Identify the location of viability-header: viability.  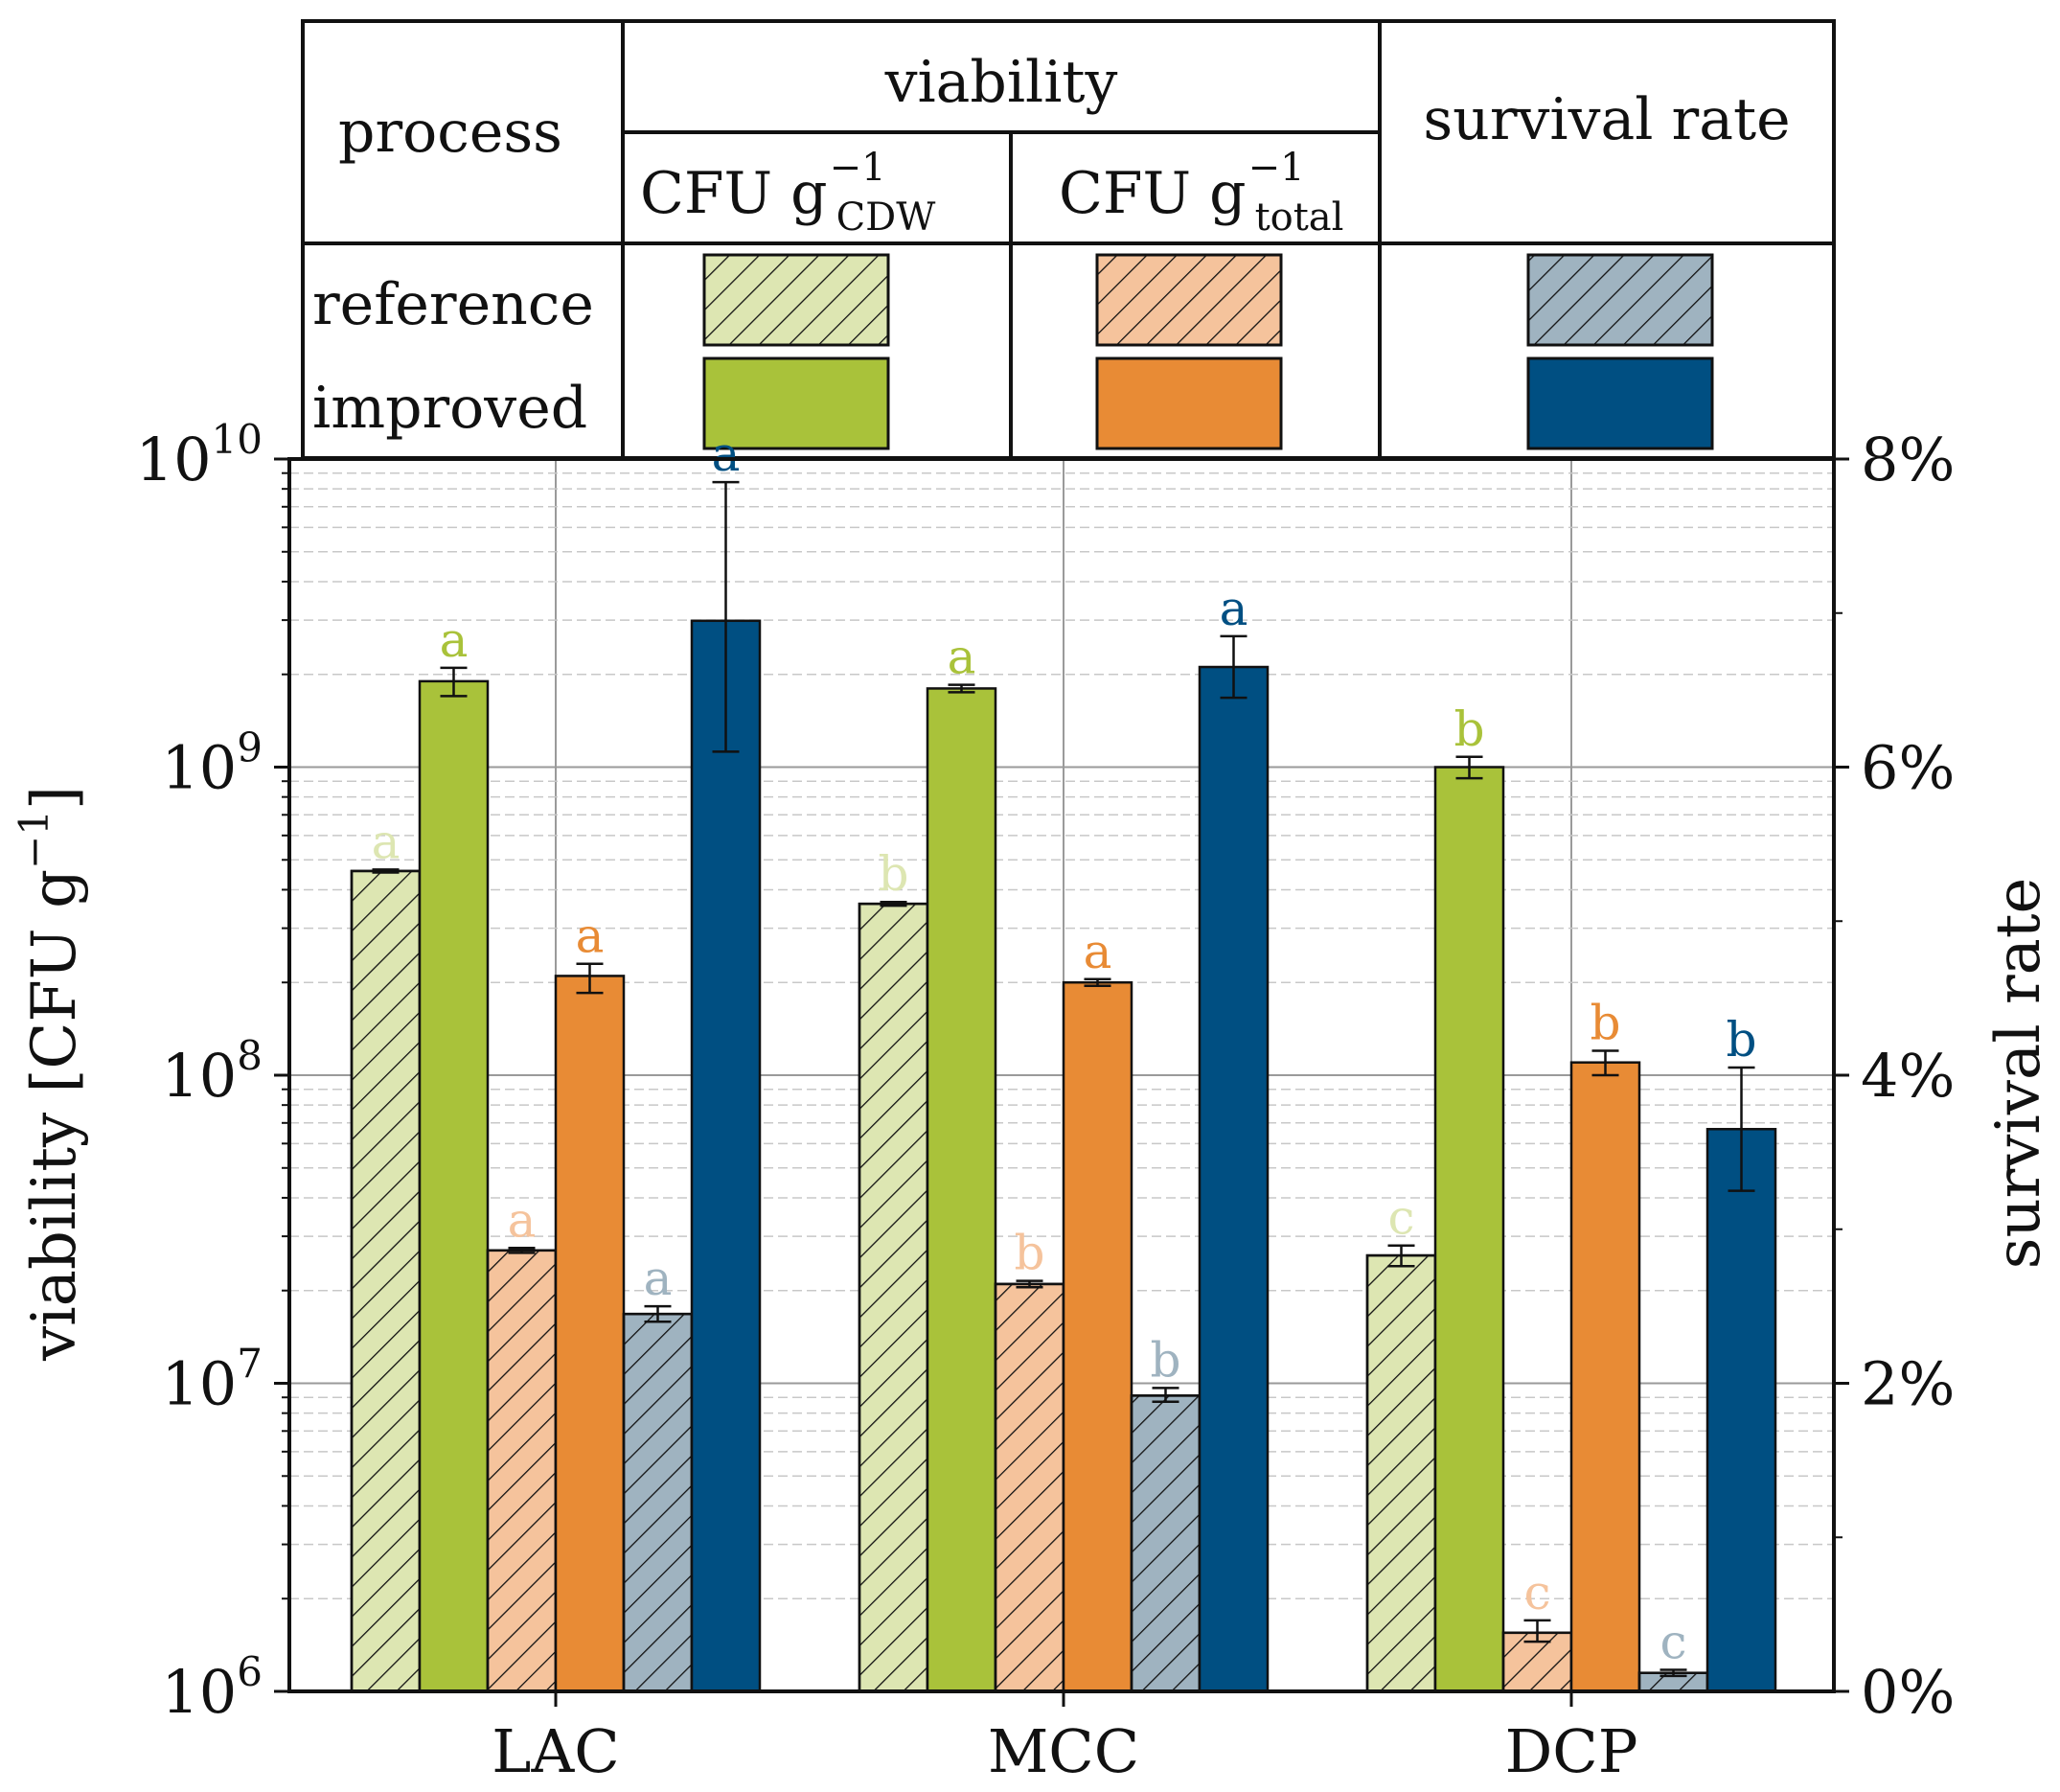
(1001, 83).